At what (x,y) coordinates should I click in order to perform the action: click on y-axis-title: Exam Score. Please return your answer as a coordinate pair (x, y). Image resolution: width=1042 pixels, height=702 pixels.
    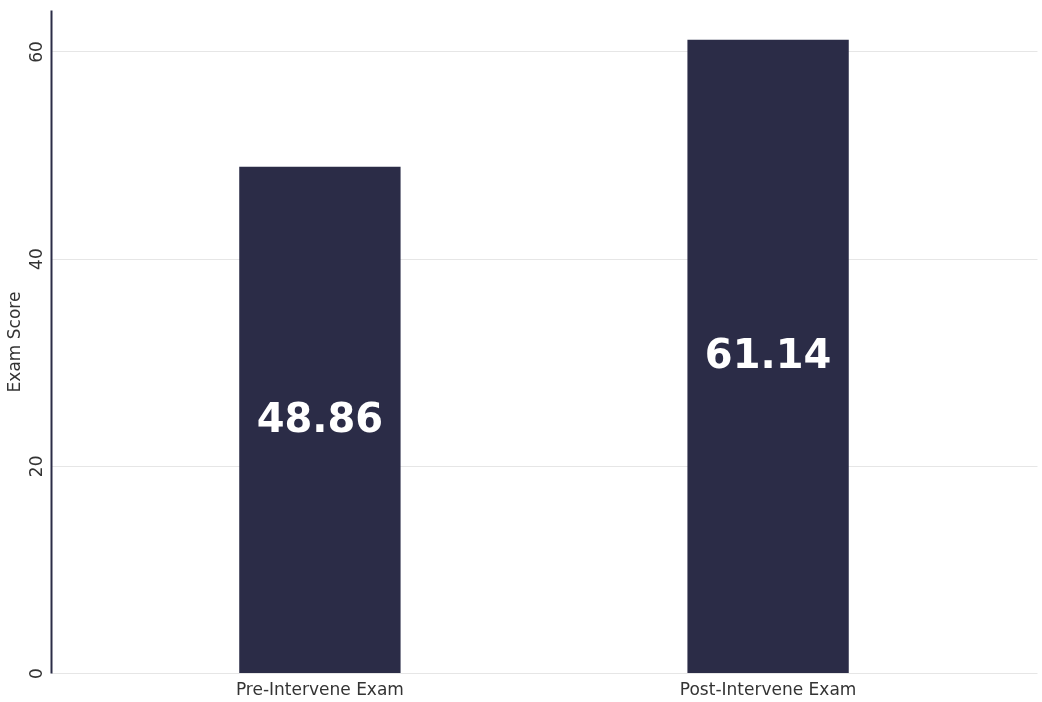
    Looking at the image, I should click on (13, 342).